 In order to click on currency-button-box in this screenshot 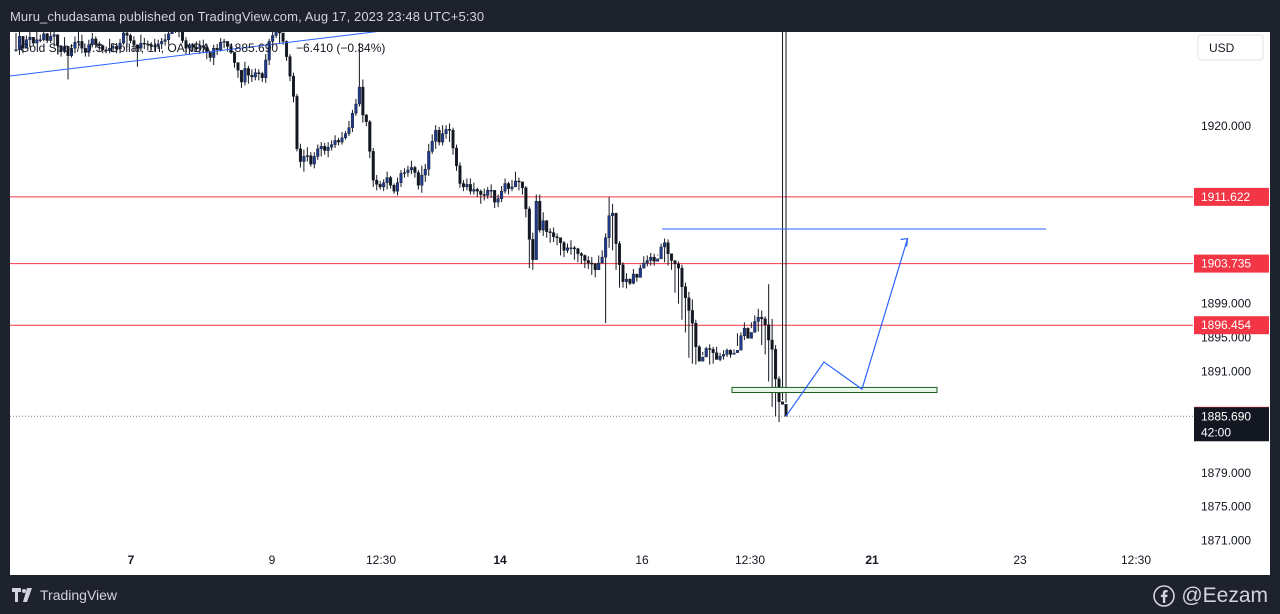, I will do `click(1230, 47)`.